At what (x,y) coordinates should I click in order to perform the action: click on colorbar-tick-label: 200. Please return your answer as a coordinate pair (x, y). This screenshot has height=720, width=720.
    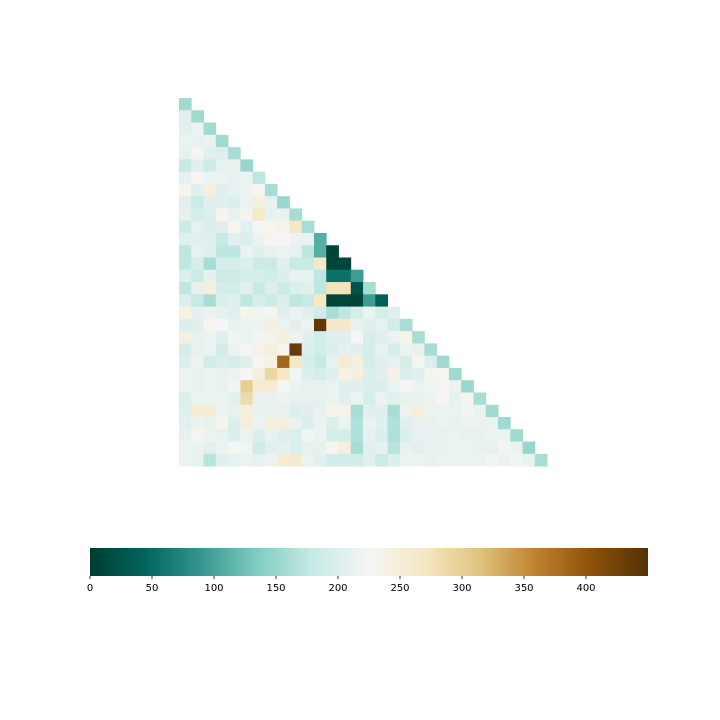
    Looking at the image, I should click on (337, 588).